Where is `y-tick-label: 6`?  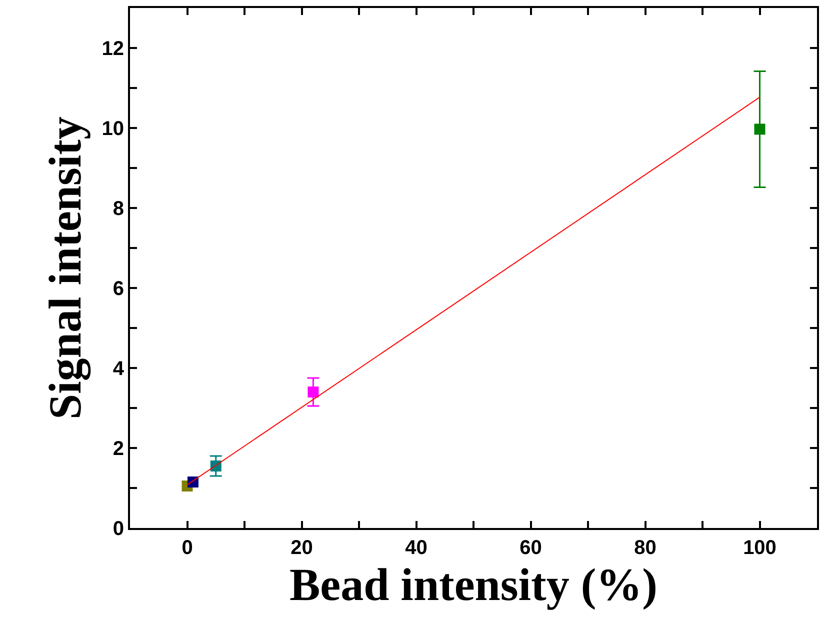
y-tick-label: 6 is located at coordinates (118, 289).